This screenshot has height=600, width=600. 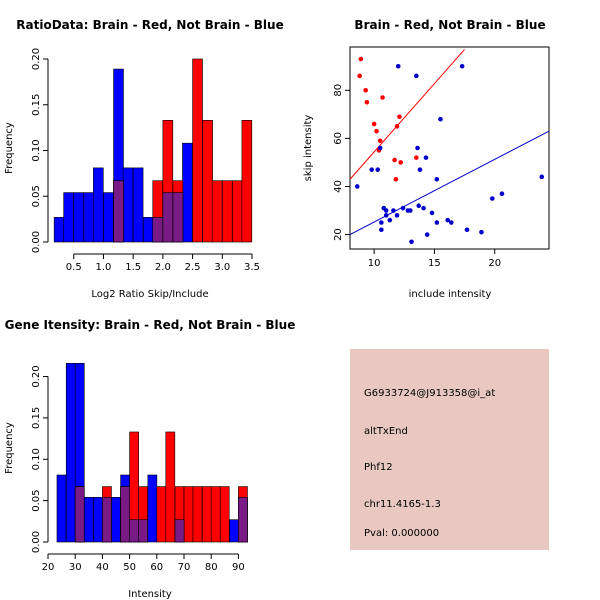 I want to click on ratio-y-tick-label: 0.05, so click(x=36, y=196).